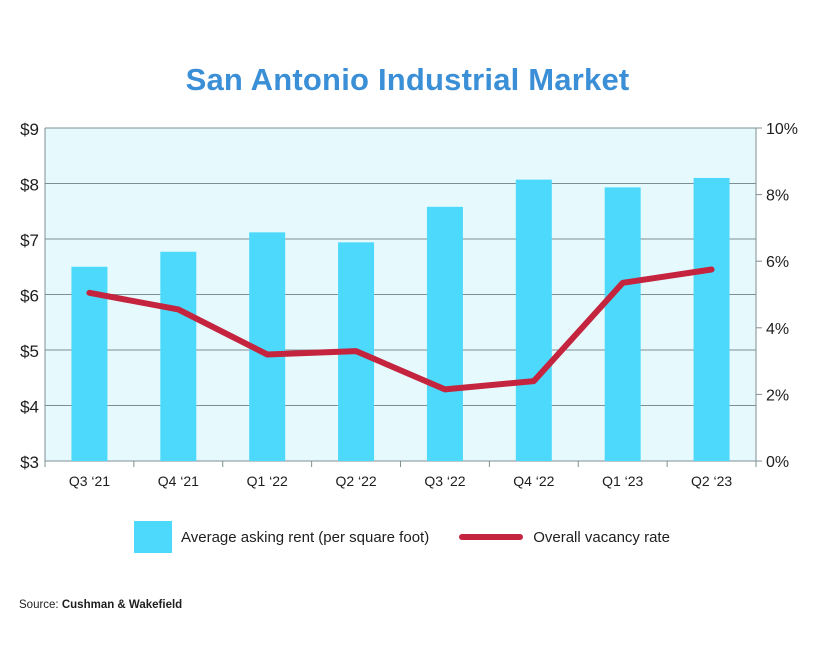  What do you see at coordinates (782, 129) in the screenshot?
I see `y-right-tick-label: 10%` at bounding box center [782, 129].